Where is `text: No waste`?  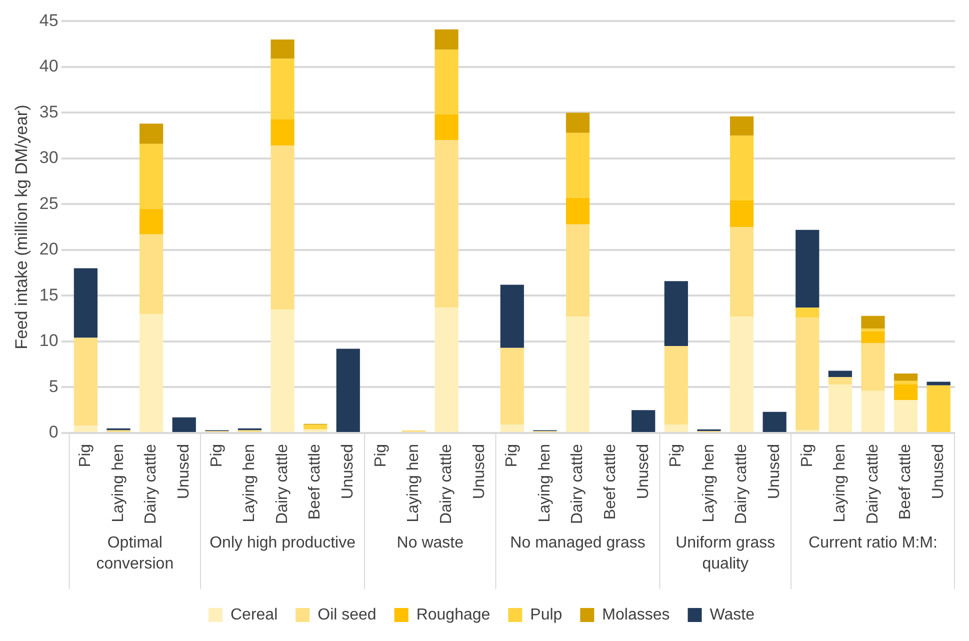
text: No waste is located at coordinates (430, 543).